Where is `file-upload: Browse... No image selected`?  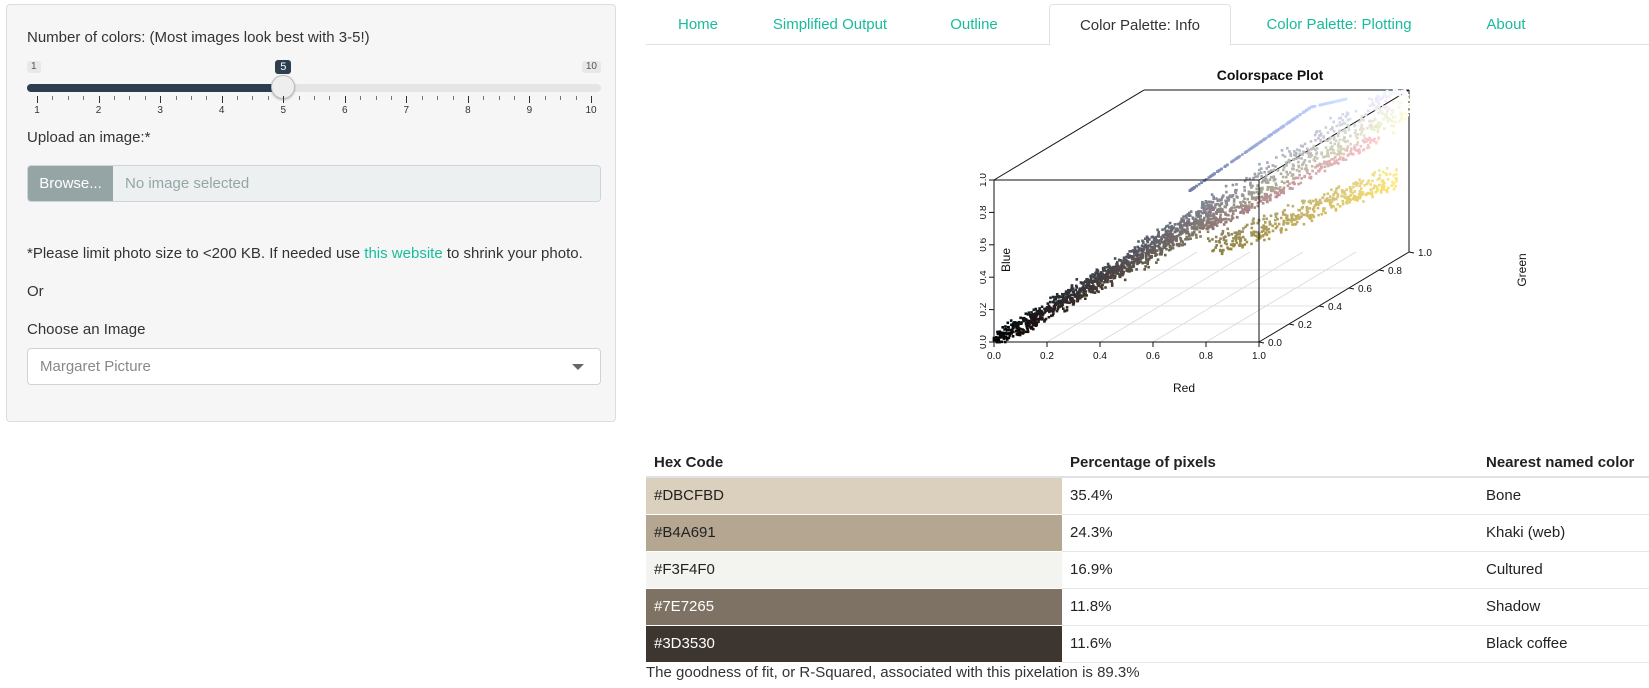 file-upload: Browse... No image selected is located at coordinates (314, 183).